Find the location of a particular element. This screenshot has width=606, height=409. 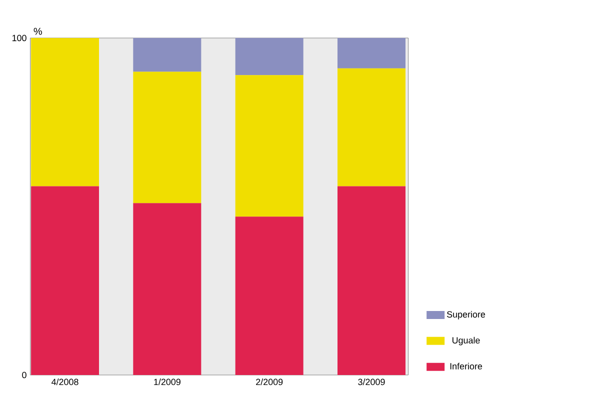

x-tick-label: 3/2009 is located at coordinates (371, 382).